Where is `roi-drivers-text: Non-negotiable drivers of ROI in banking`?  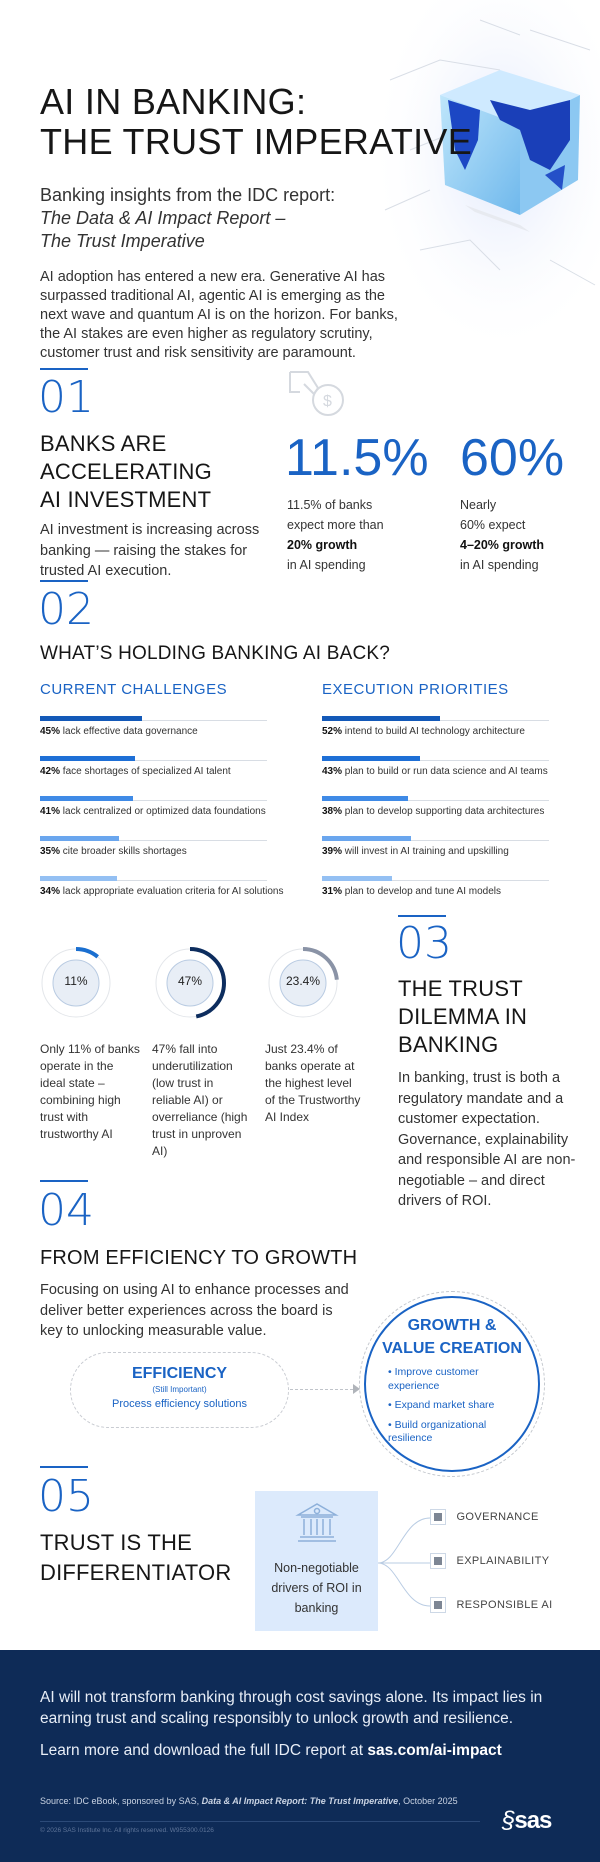
roi-drivers-text: Non-negotiable drivers of ROI in banking is located at coordinates (316, 1588).